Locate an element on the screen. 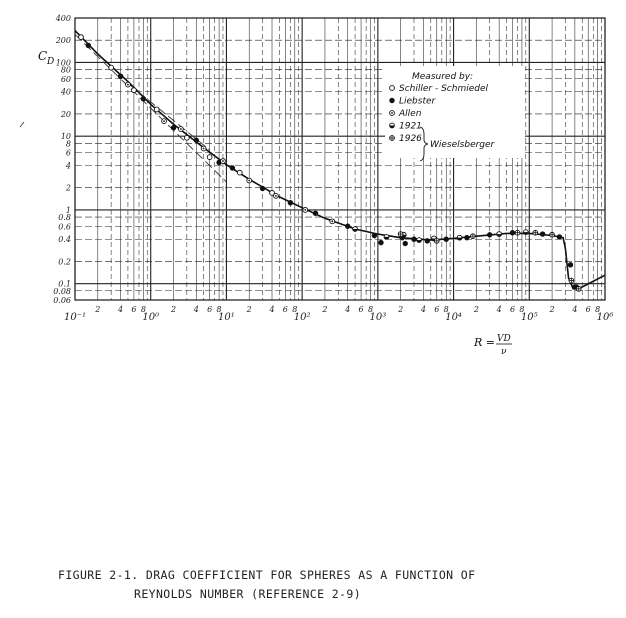 The height and width of the screenshot is (618, 626). y-axis-label: C is located at coordinates (42, 56).